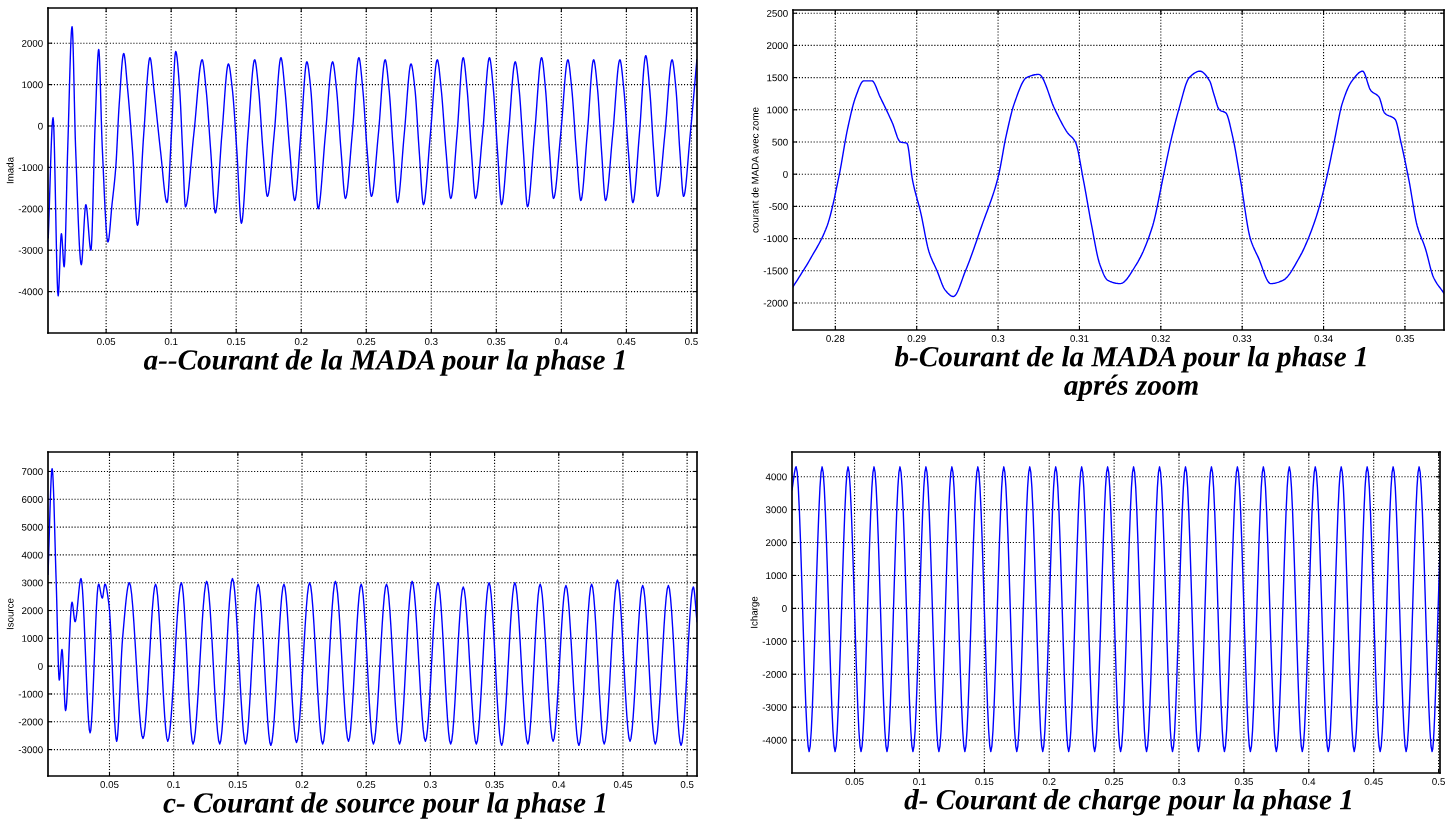 Image resolution: width=1456 pixels, height=826 pixels. What do you see at coordinates (1242, 338) in the screenshot?
I see `x-tick-label: 0.33` at bounding box center [1242, 338].